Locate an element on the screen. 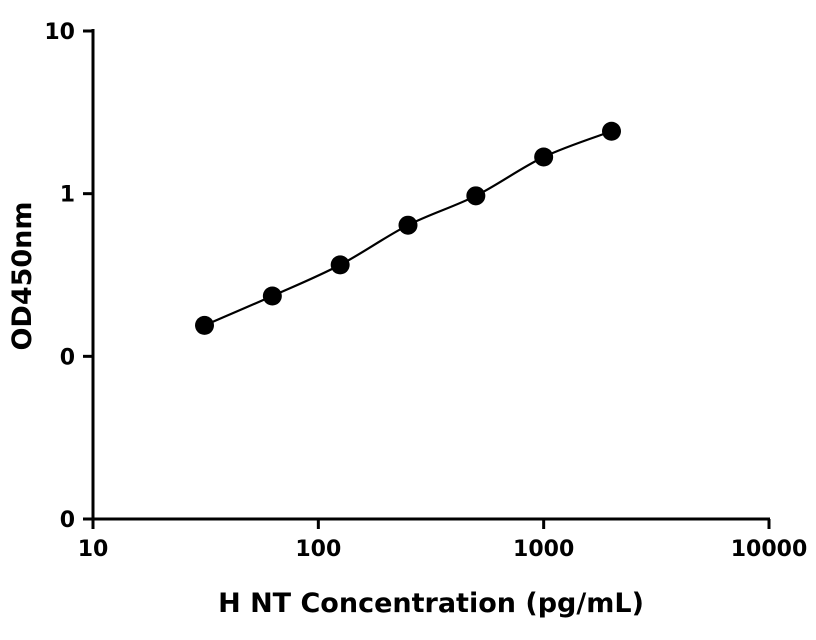 This screenshot has height=640, width=816. x-tick-label: 10000 is located at coordinates (769, 549).